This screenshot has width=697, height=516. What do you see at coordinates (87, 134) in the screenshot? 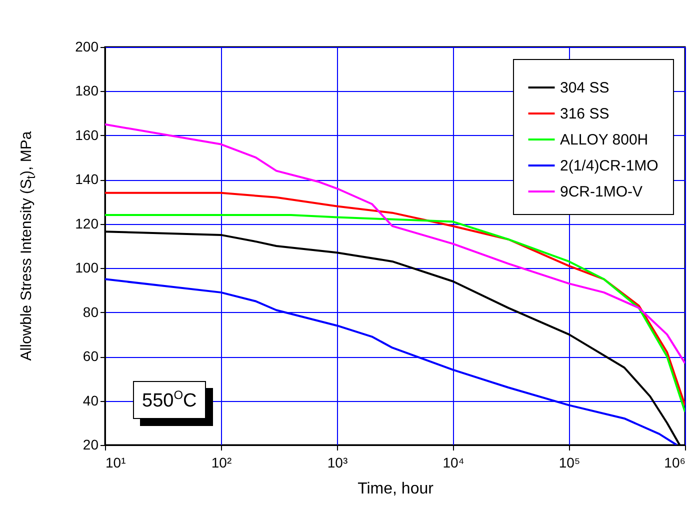
I see `y-tick-label: 160` at bounding box center [87, 134].